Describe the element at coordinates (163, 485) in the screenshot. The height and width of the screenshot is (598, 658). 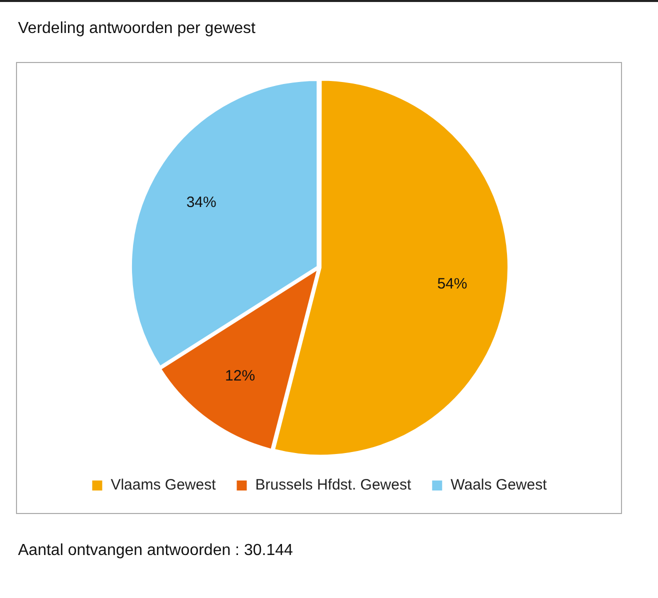
I see `legend-label: Vlaams Gewest` at that location.